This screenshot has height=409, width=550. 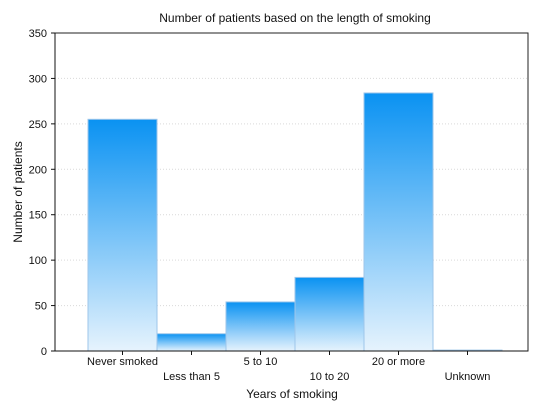 I want to click on y-tick-label: 0, so click(x=44, y=352).